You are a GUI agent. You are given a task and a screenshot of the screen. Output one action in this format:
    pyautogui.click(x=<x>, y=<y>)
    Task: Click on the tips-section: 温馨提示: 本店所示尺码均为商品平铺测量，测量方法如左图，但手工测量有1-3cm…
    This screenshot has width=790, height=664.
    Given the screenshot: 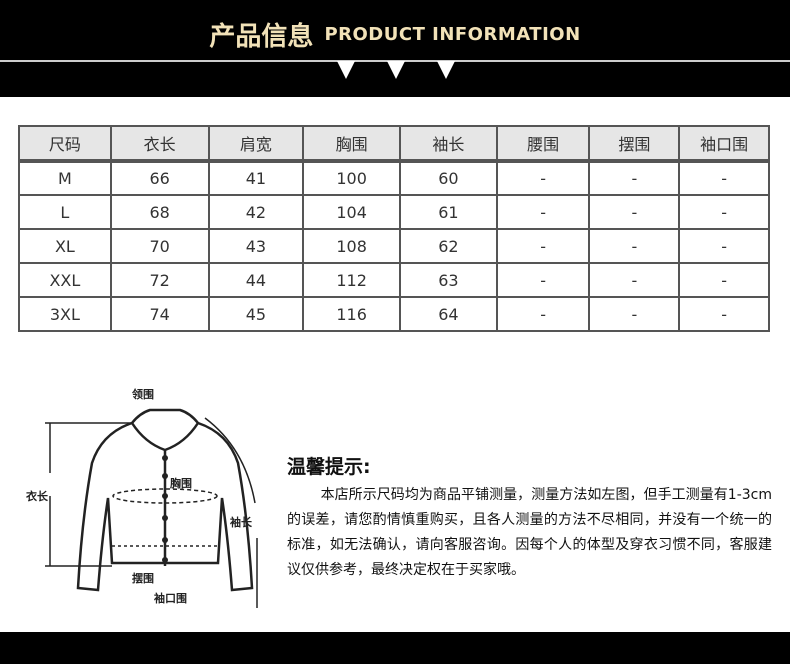 What is the action you would take?
    pyautogui.click(x=529, y=517)
    